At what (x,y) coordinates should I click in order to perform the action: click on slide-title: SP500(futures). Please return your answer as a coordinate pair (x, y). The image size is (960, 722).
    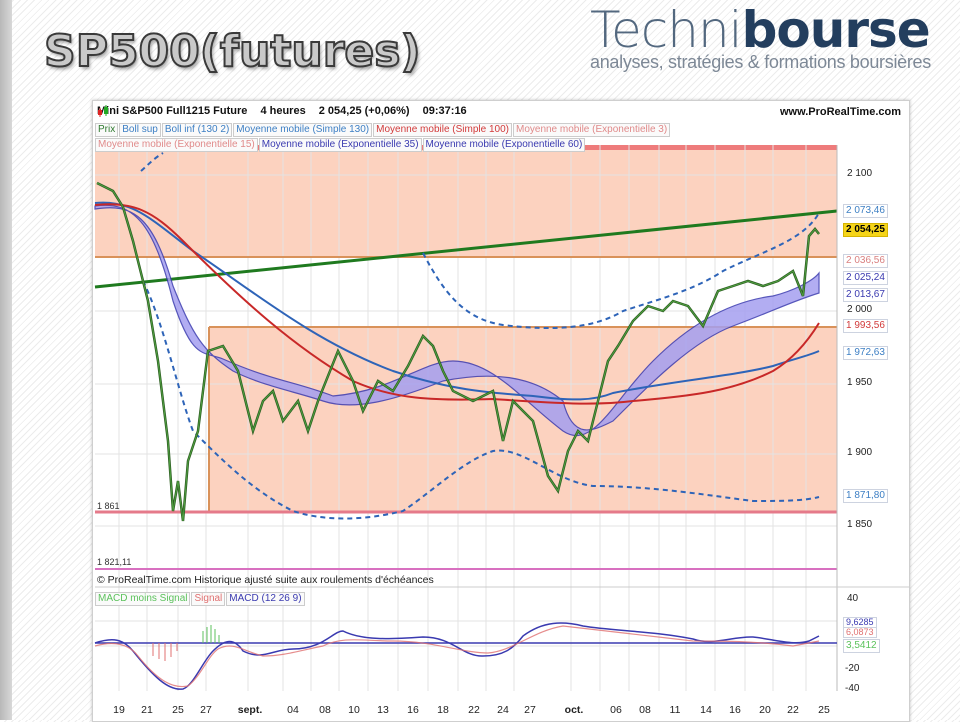
    Looking at the image, I should click on (232, 51).